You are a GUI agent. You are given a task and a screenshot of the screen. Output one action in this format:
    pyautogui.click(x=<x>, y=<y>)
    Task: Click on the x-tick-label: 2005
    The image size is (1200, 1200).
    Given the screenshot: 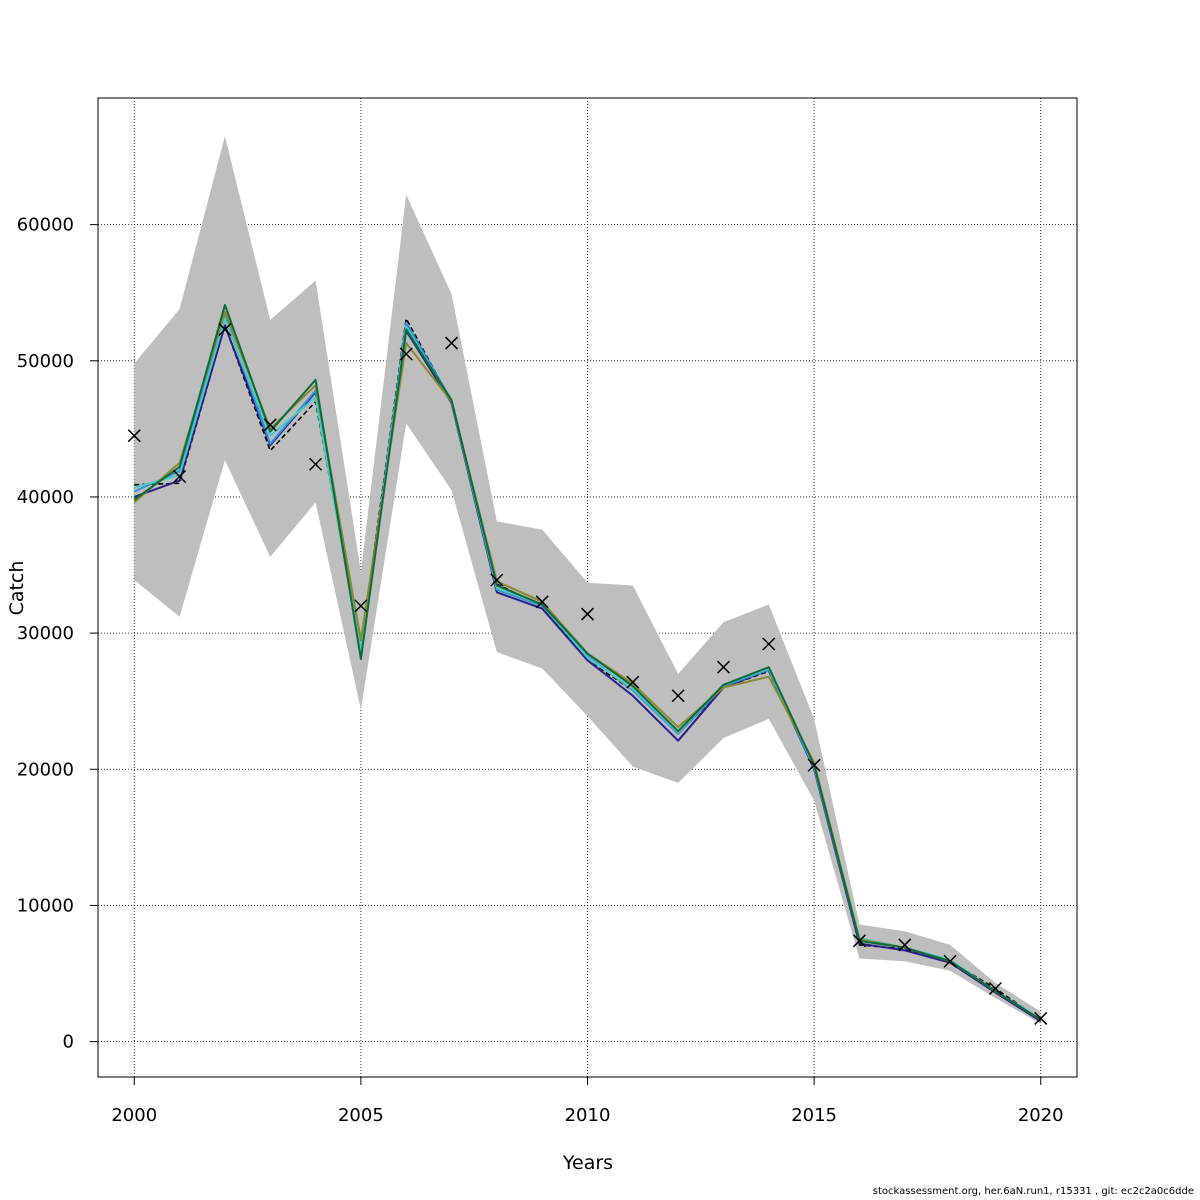 What is the action you would take?
    pyautogui.click(x=361, y=1115)
    